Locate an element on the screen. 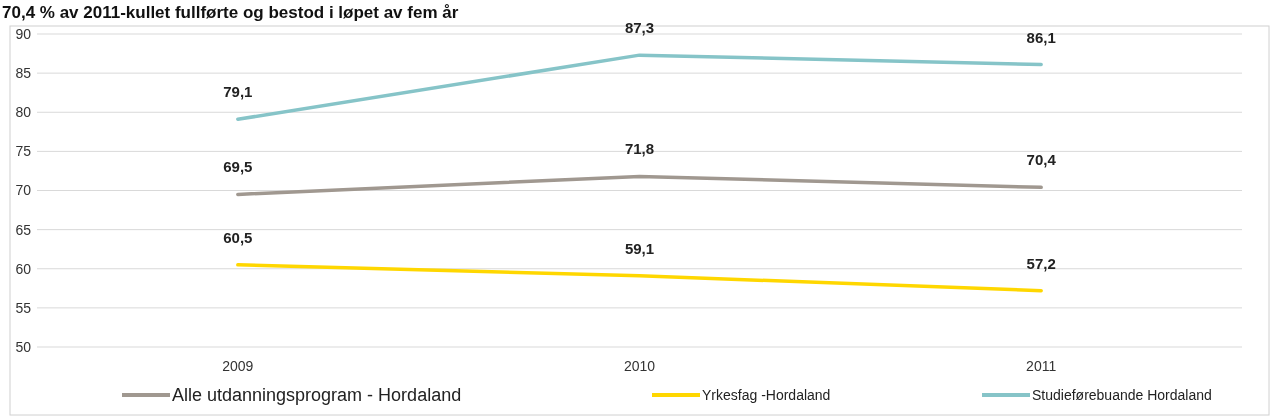 This screenshot has height=417, width=1273. data-label: 79,1 is located at coordinates (238, 92).